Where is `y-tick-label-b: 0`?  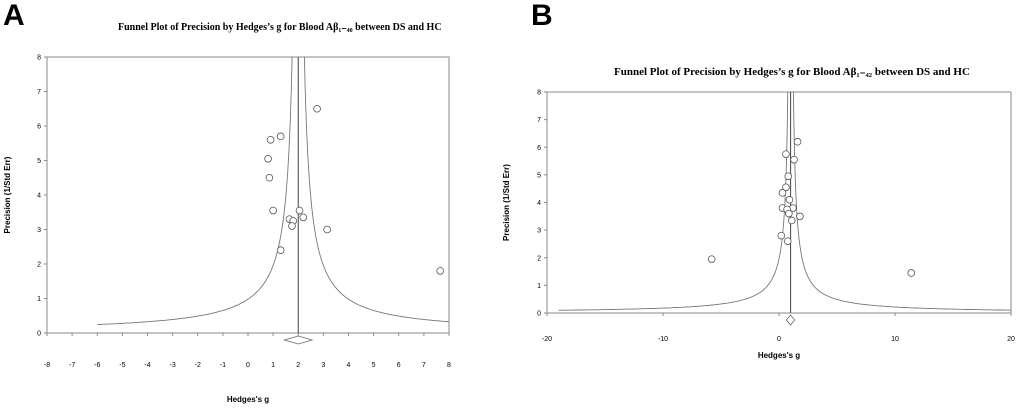
y-tick-label-b: 0 is located at coordinates (539, 314).